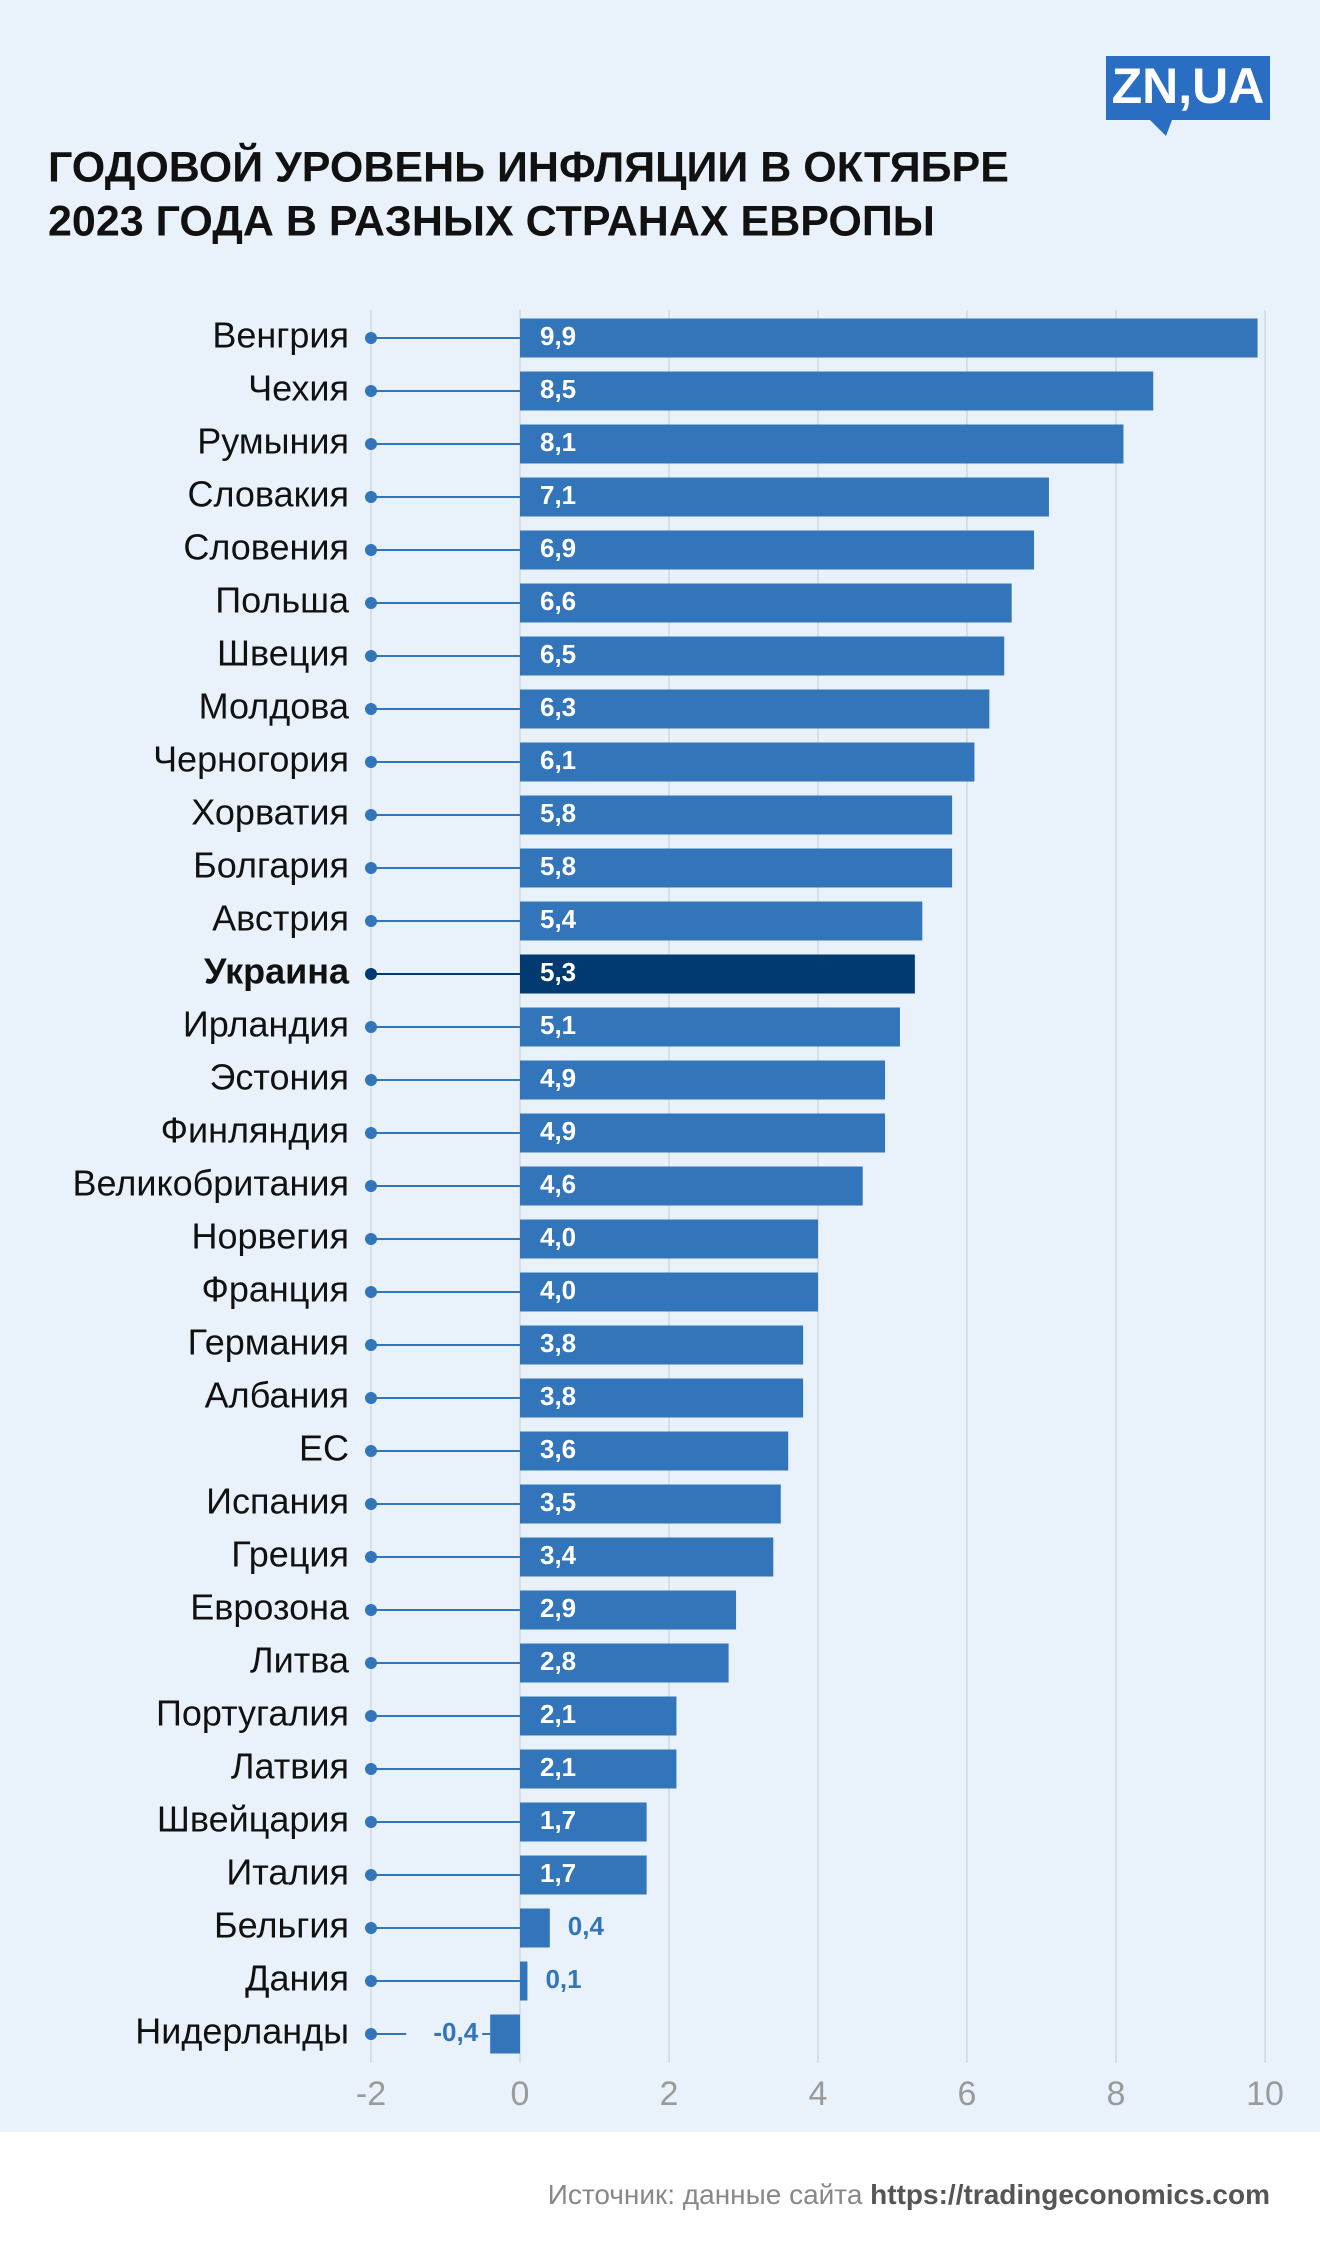  Describe the element at coordinates (558, 601) in the screenshot. I see `value-label: 6,6` at that location.